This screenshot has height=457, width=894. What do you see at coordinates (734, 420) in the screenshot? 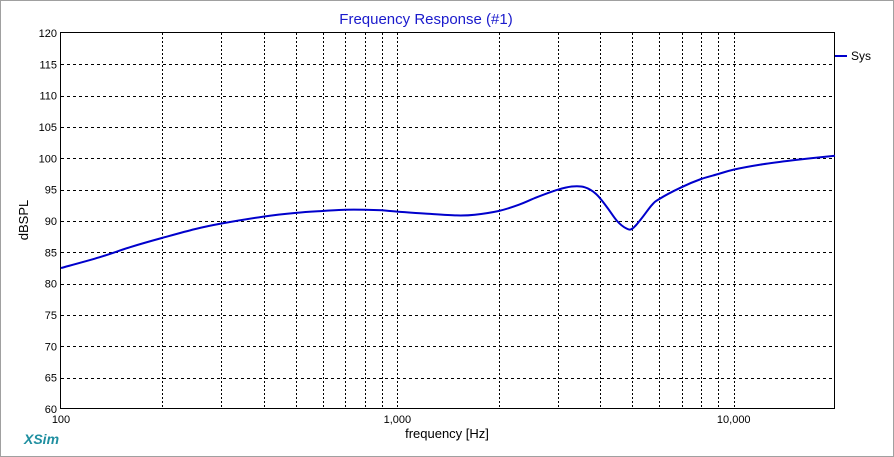
I see `x-tick-label: 10,000` at bounding box center [734, 420].